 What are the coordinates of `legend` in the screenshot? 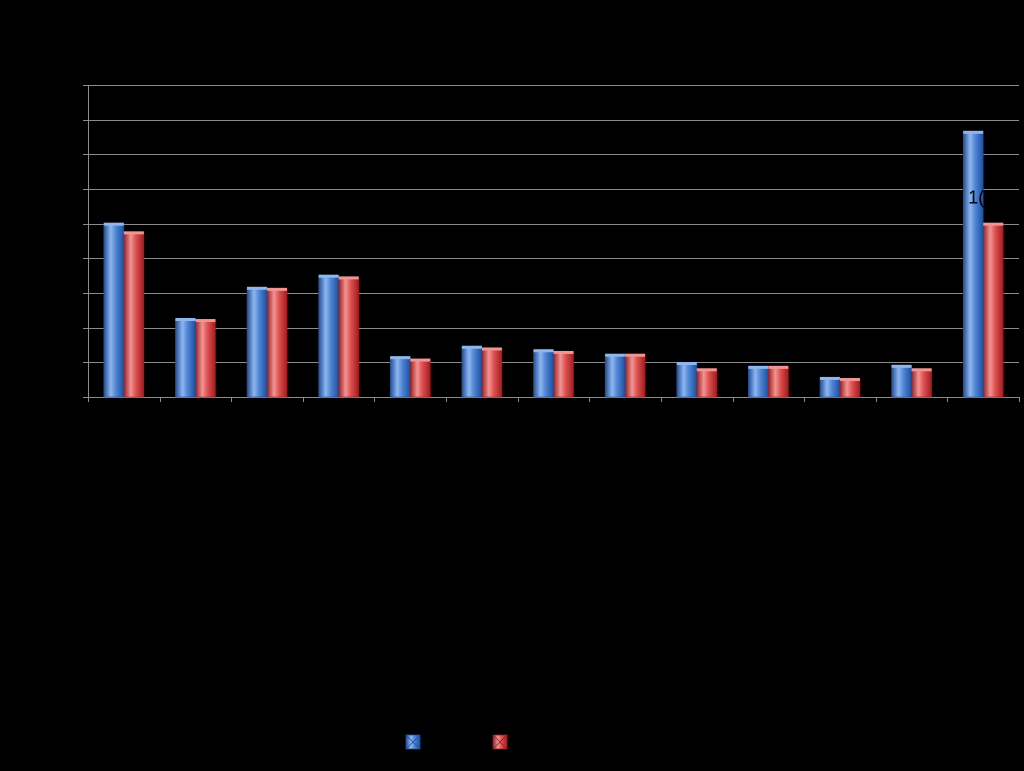 It's located at (456, 742).